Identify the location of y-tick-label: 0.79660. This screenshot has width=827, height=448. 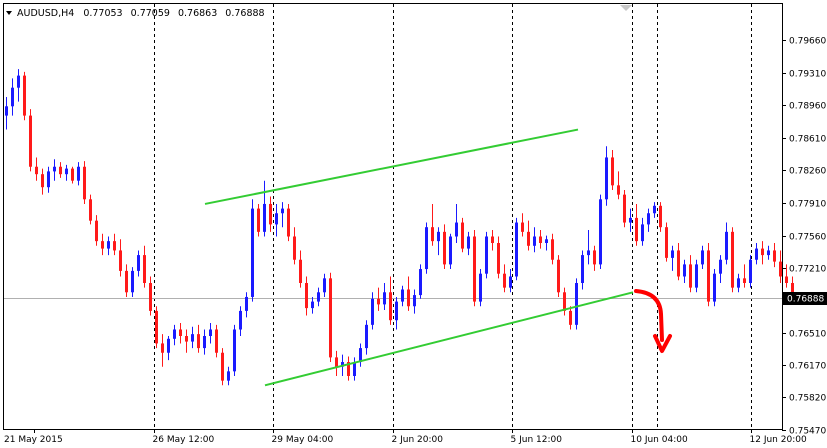
(807, 42).